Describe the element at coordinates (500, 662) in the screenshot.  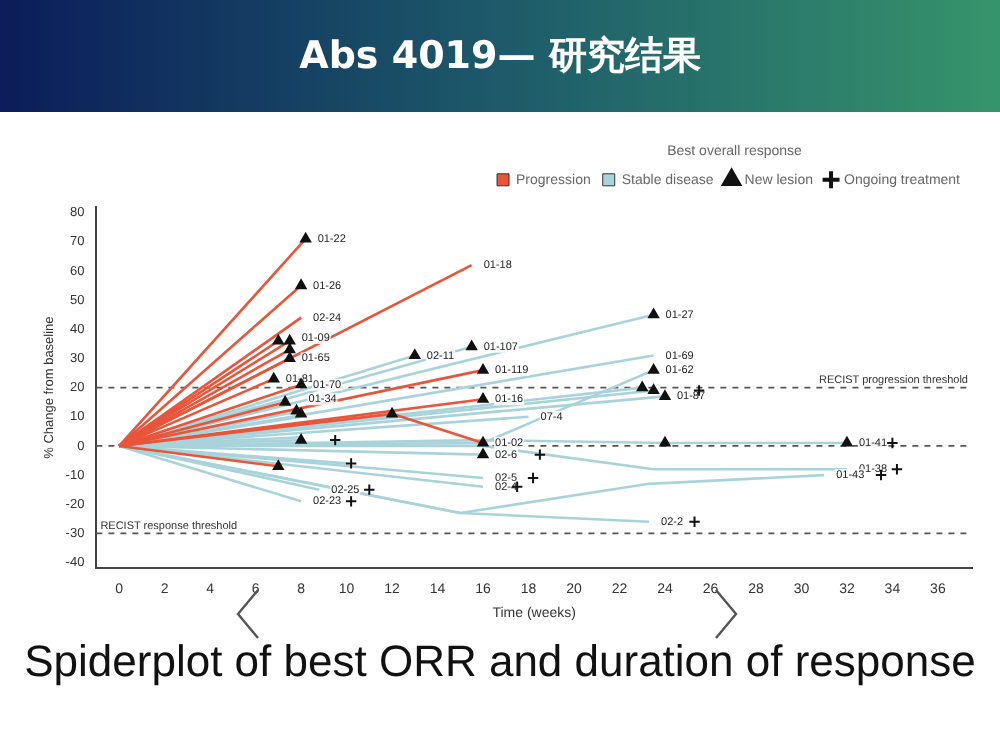
I see `text: Spiderplot of best ORR and duration of response` at that location.